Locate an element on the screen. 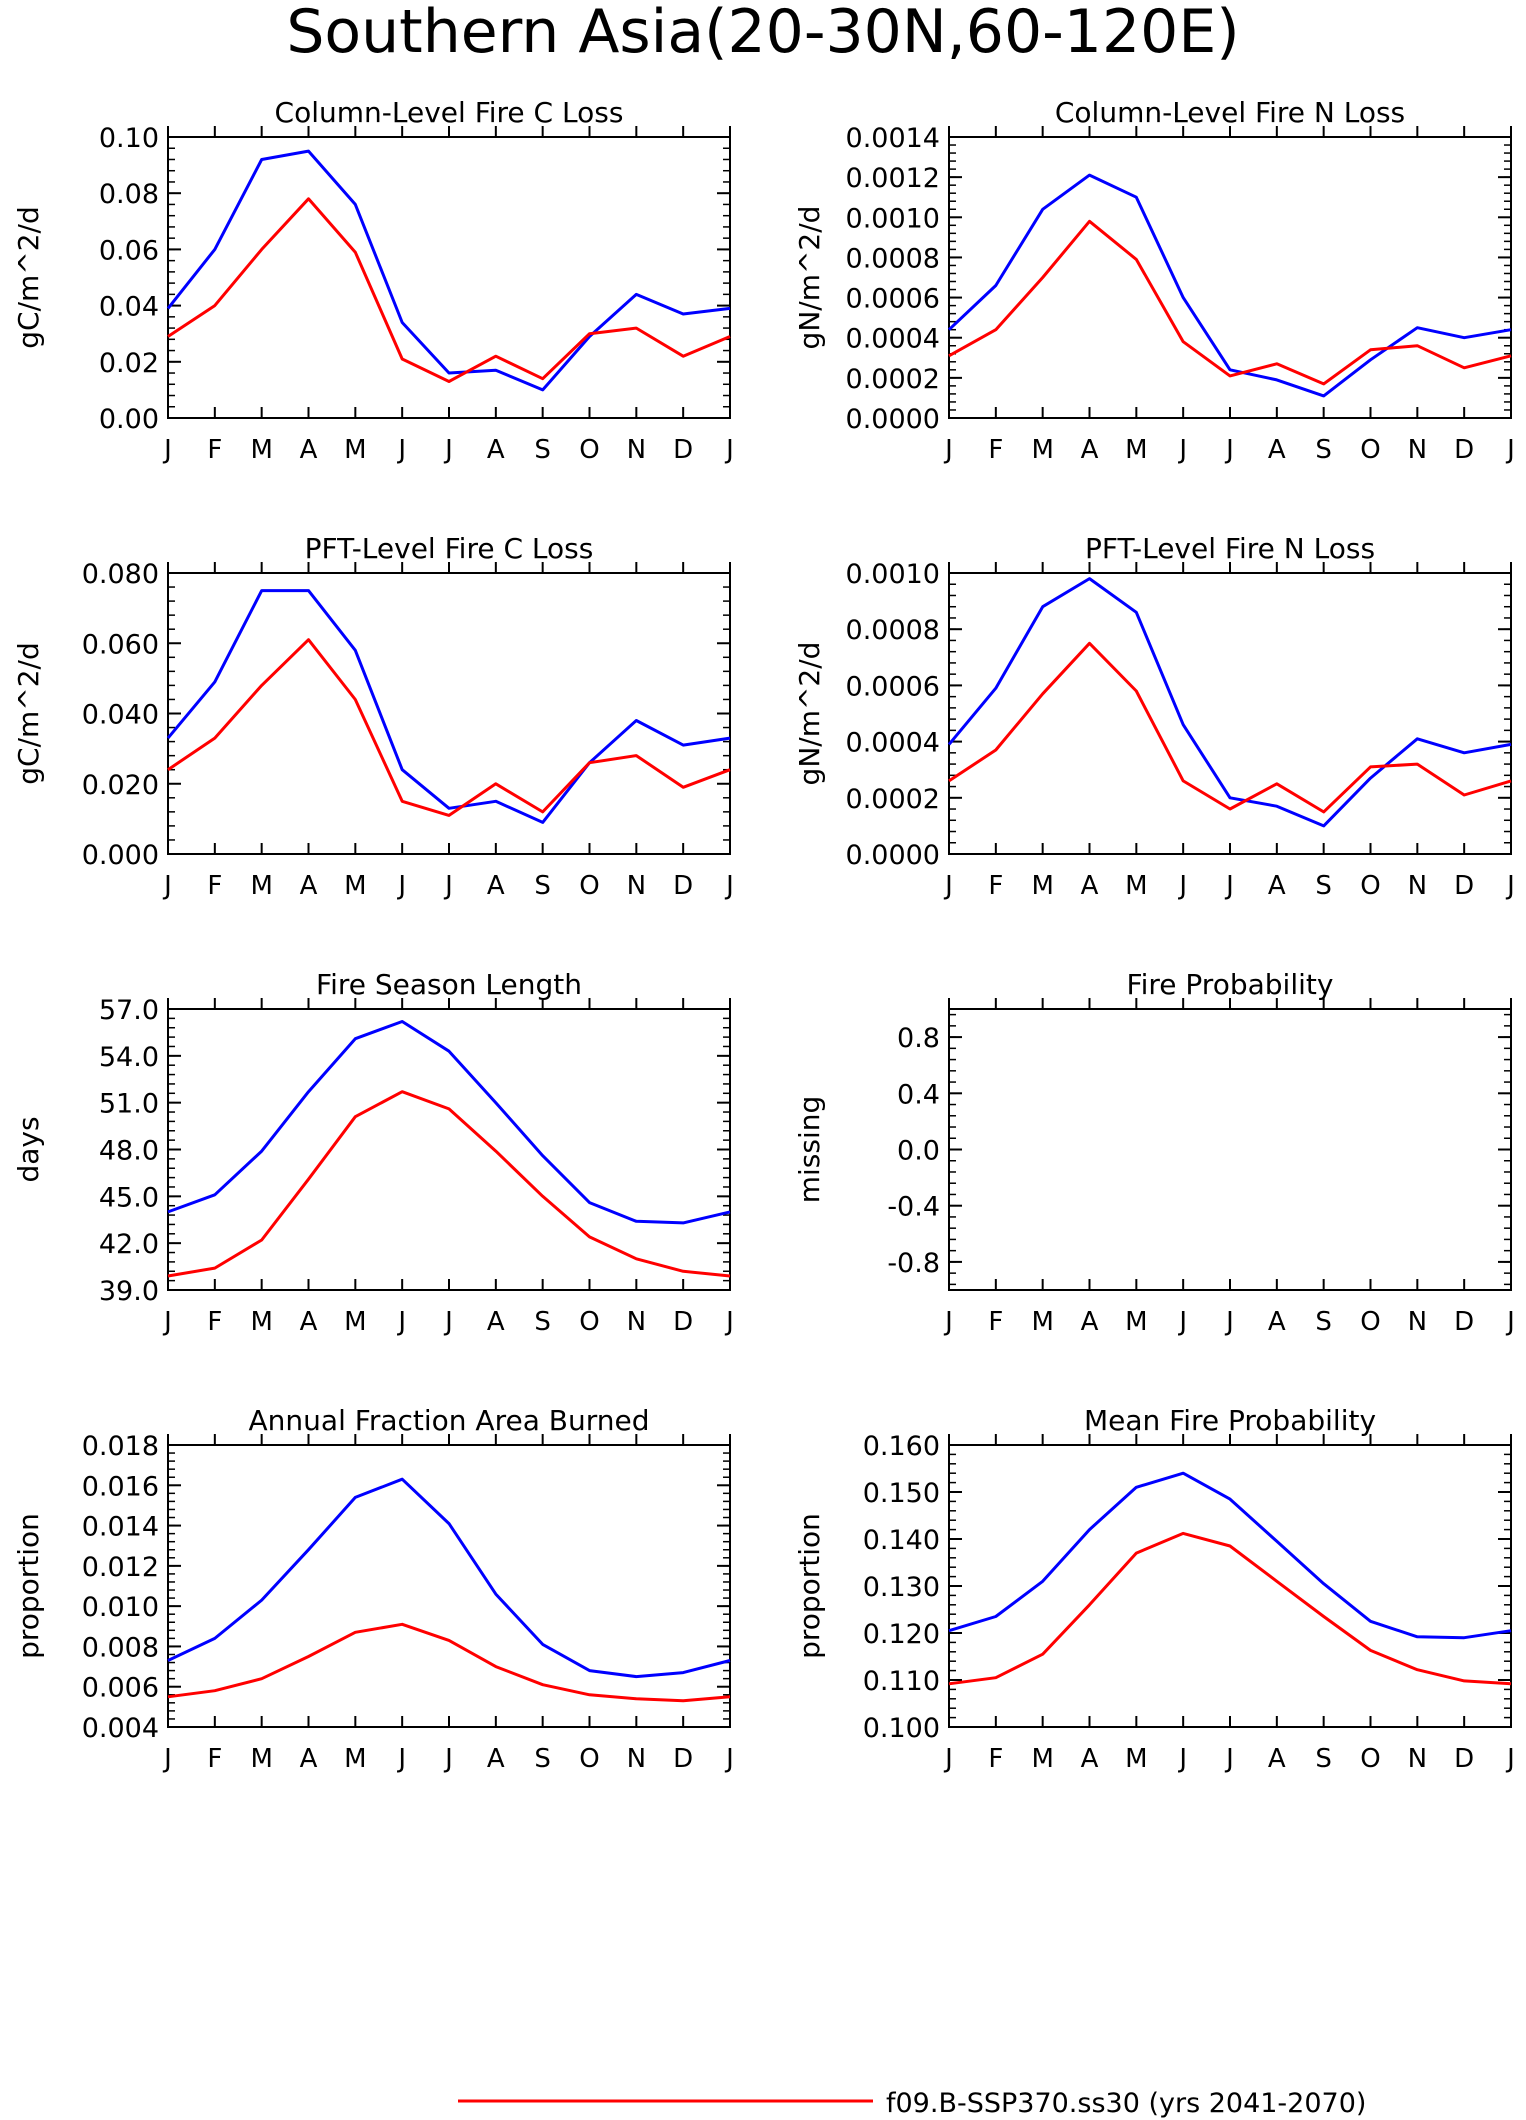  y-tick-label: 0.018 is located at coordinates (120, 1446).